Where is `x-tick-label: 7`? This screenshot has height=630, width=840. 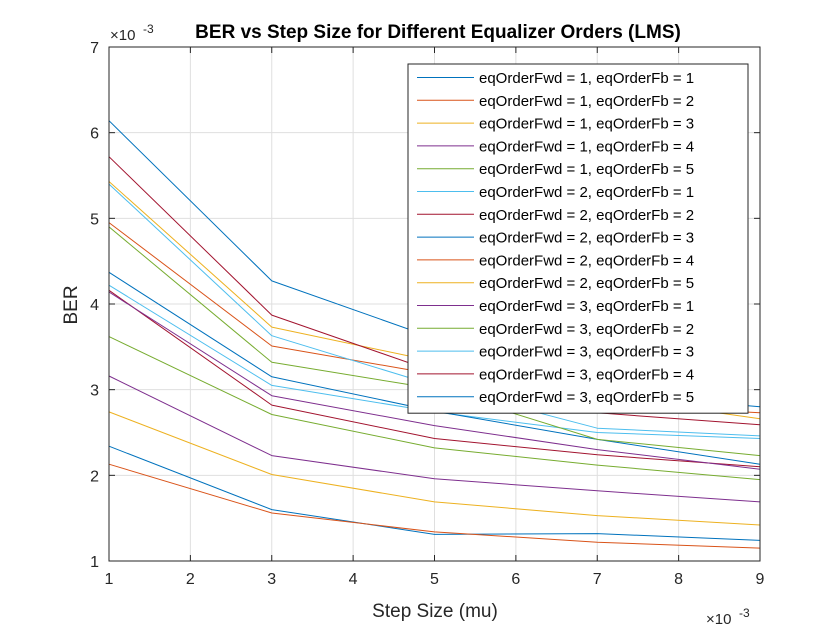 x-tick-label: 7 is located at coordinates (597, 579).